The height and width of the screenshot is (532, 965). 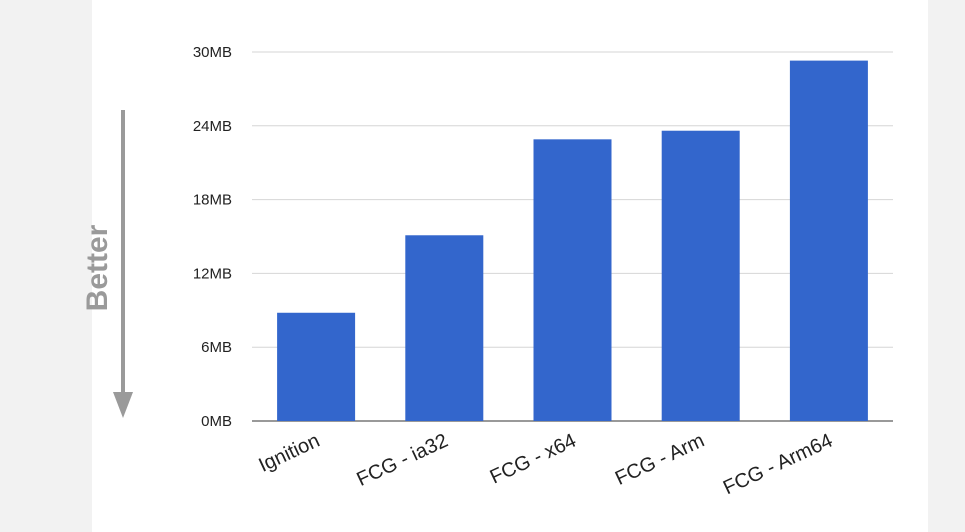 I want to click on better-annotation: Better, so click(x=107, y=264).